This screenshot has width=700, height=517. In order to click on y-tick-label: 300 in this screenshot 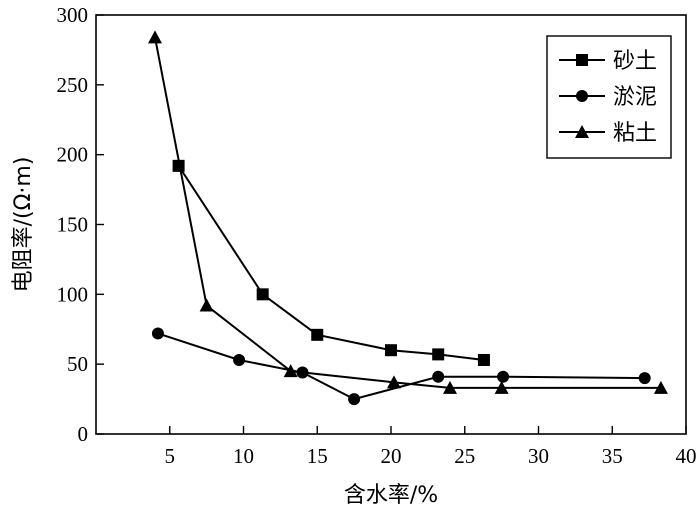, I will do `click(73, 15)`.